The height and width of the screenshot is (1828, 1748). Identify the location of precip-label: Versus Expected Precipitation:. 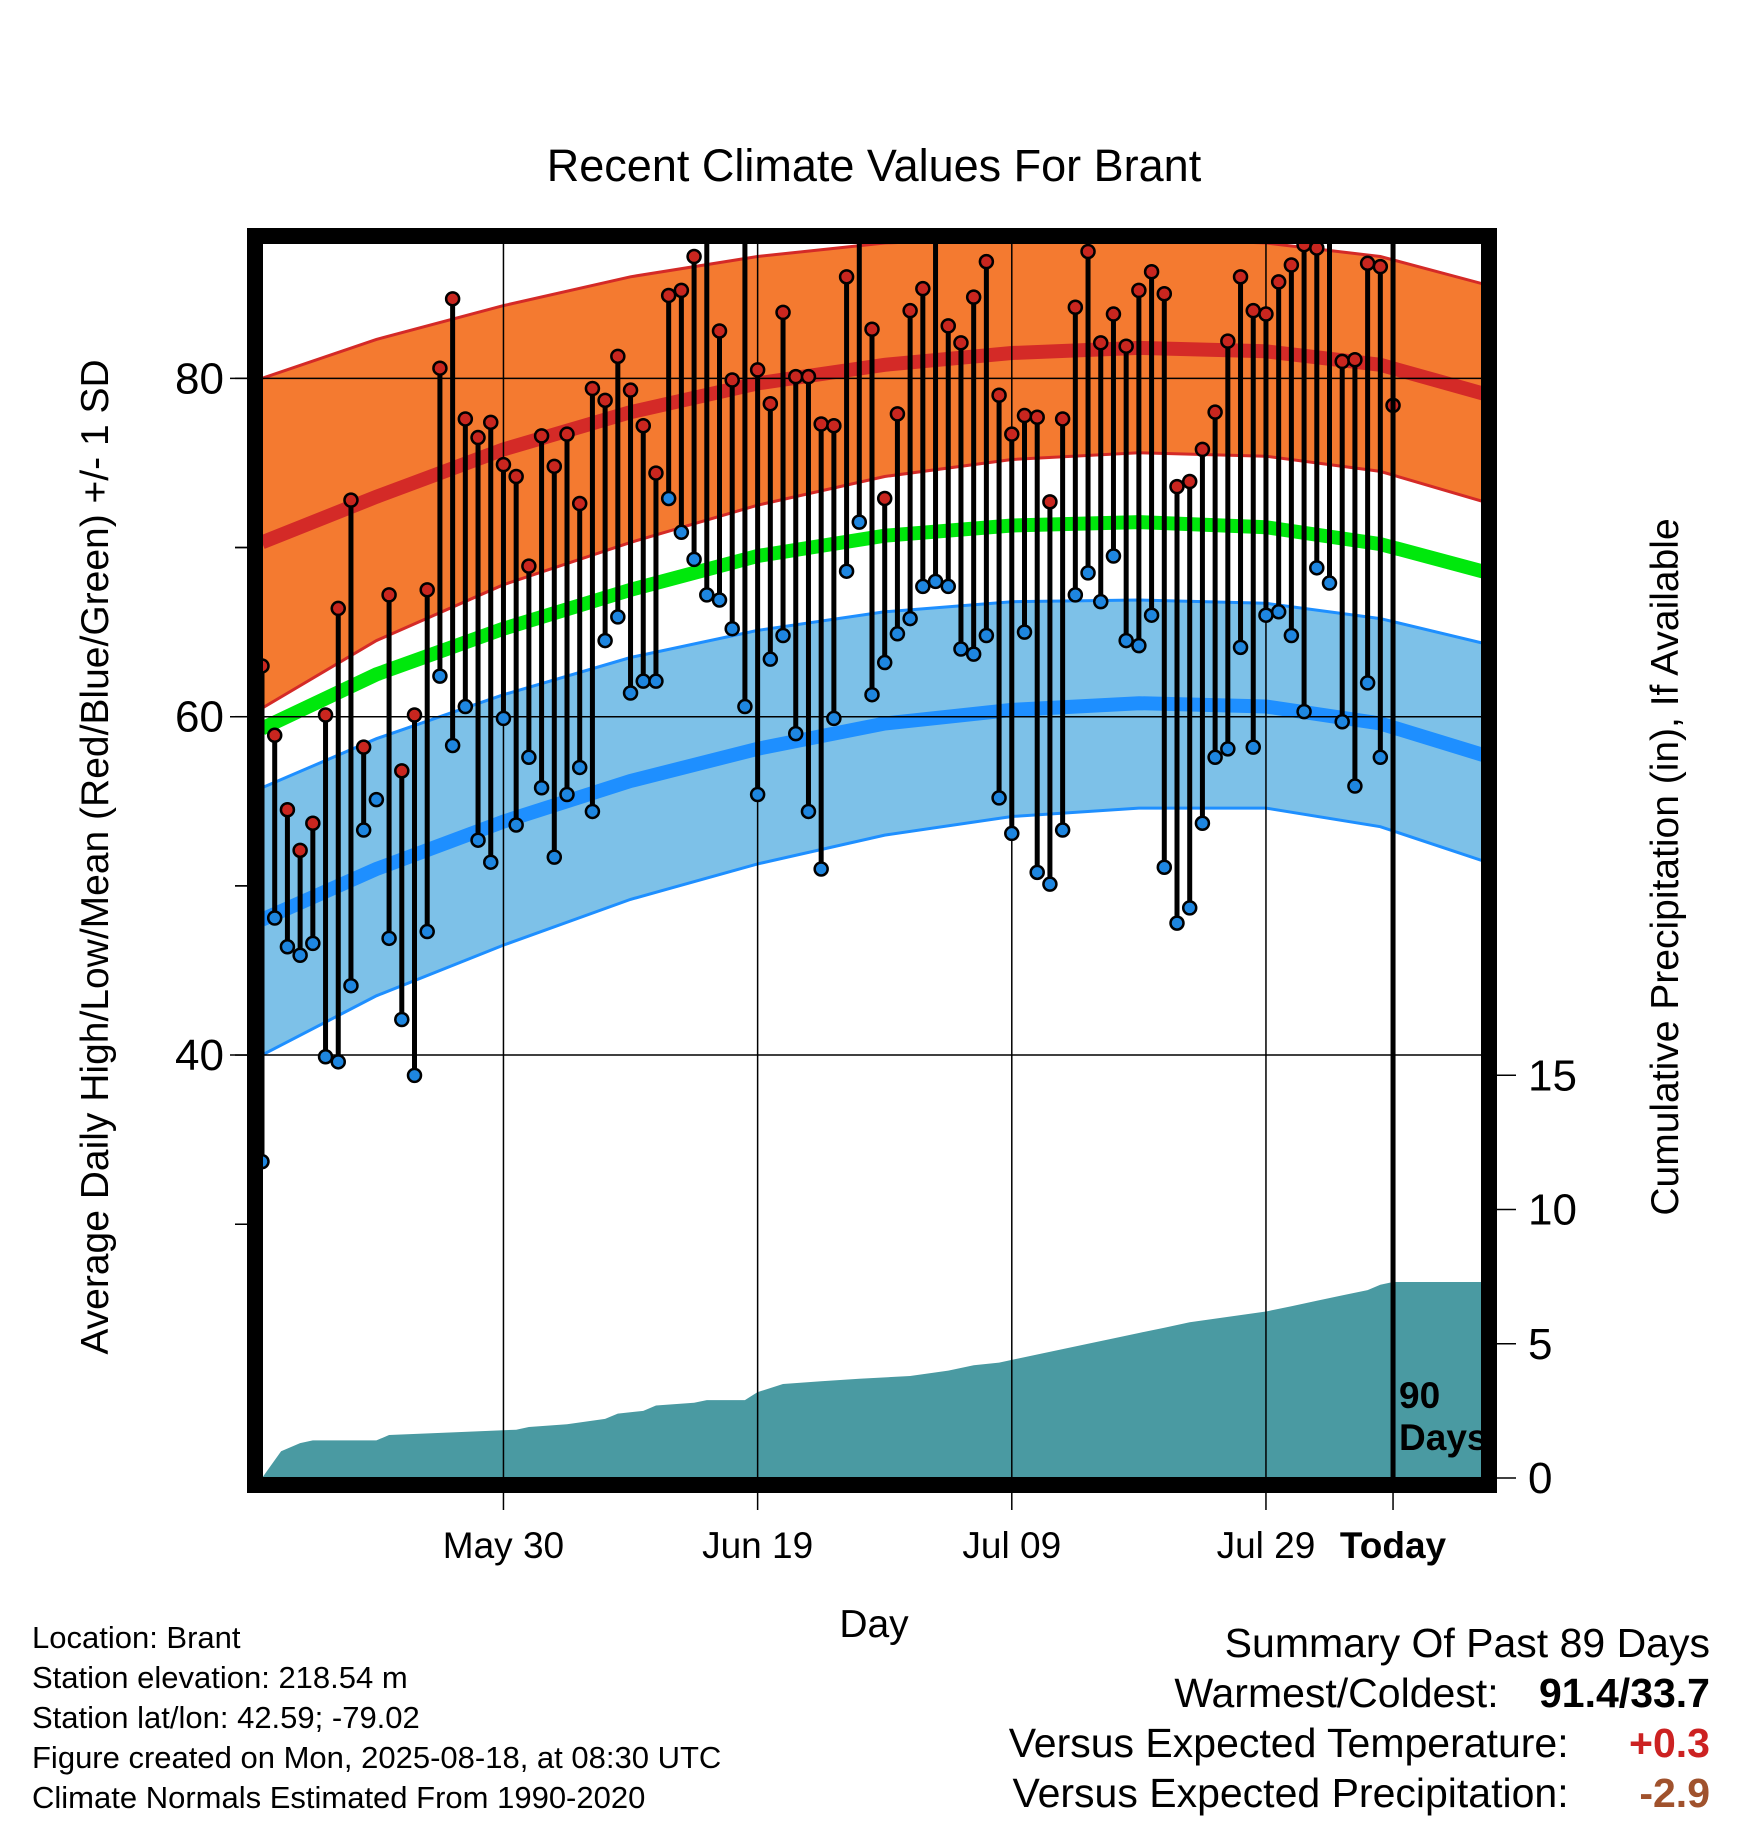
(1290, 1793).